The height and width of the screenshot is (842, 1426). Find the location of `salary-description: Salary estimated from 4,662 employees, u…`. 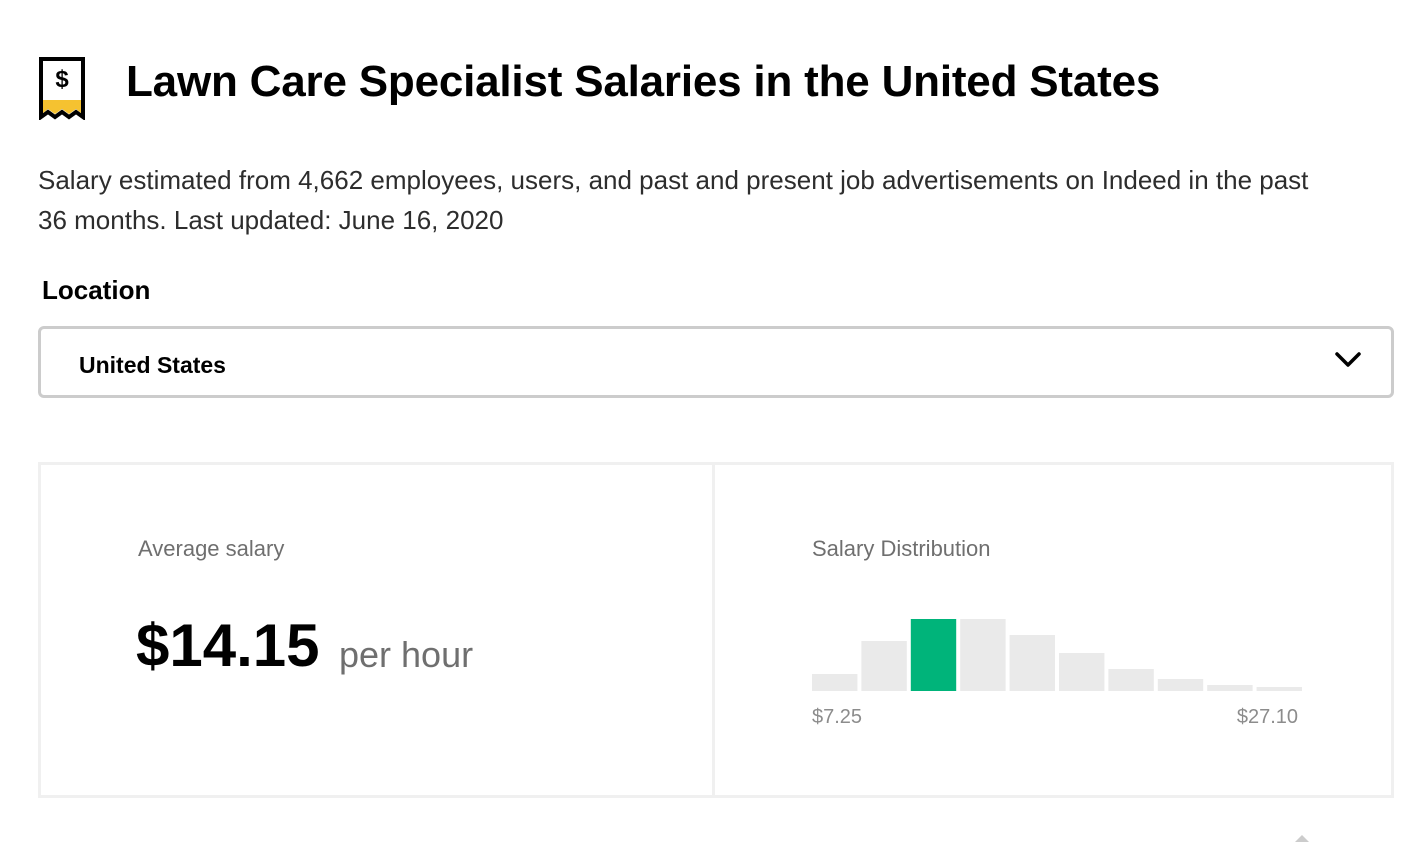

salary-description: Salary estimated from 4,662 employees, u… is located at coordinates (673, 200).